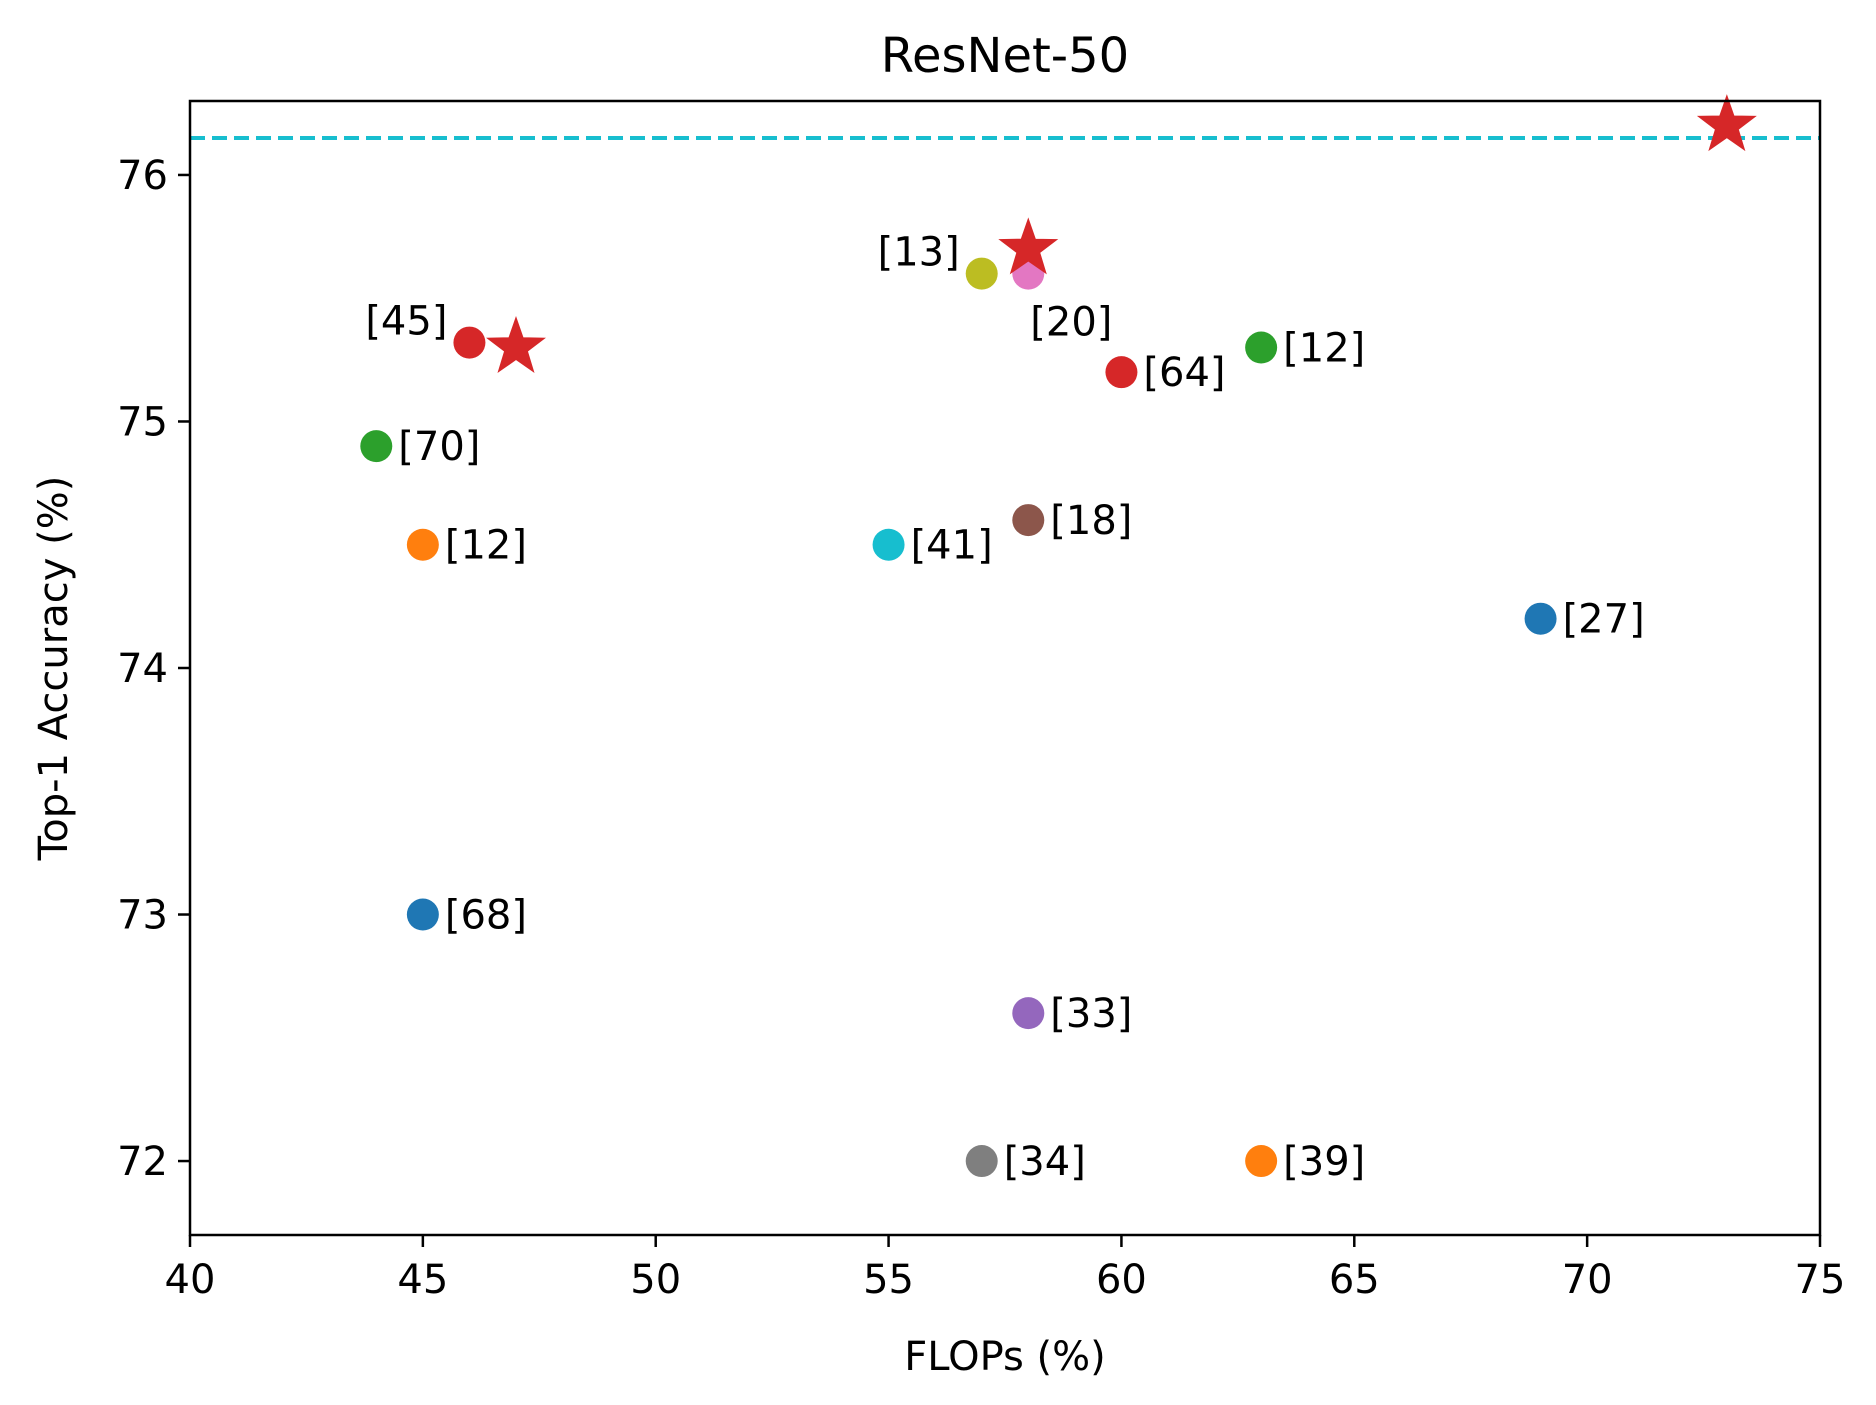  Describe the element at coordinates (190, 1280) in the screenshot. I see `x-tick-label: 40` at that location.